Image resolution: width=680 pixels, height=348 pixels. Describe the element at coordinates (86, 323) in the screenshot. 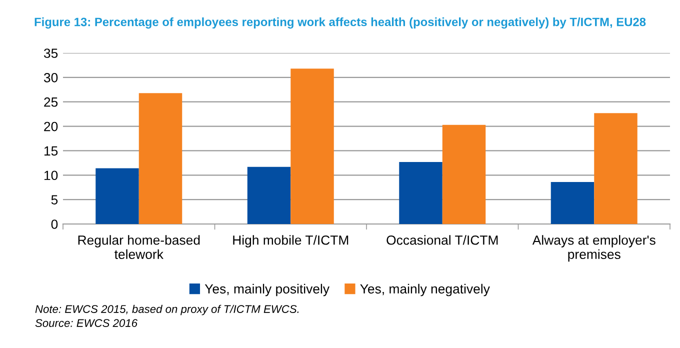

I see `source-note: Source: EWCS 2016` at that location.